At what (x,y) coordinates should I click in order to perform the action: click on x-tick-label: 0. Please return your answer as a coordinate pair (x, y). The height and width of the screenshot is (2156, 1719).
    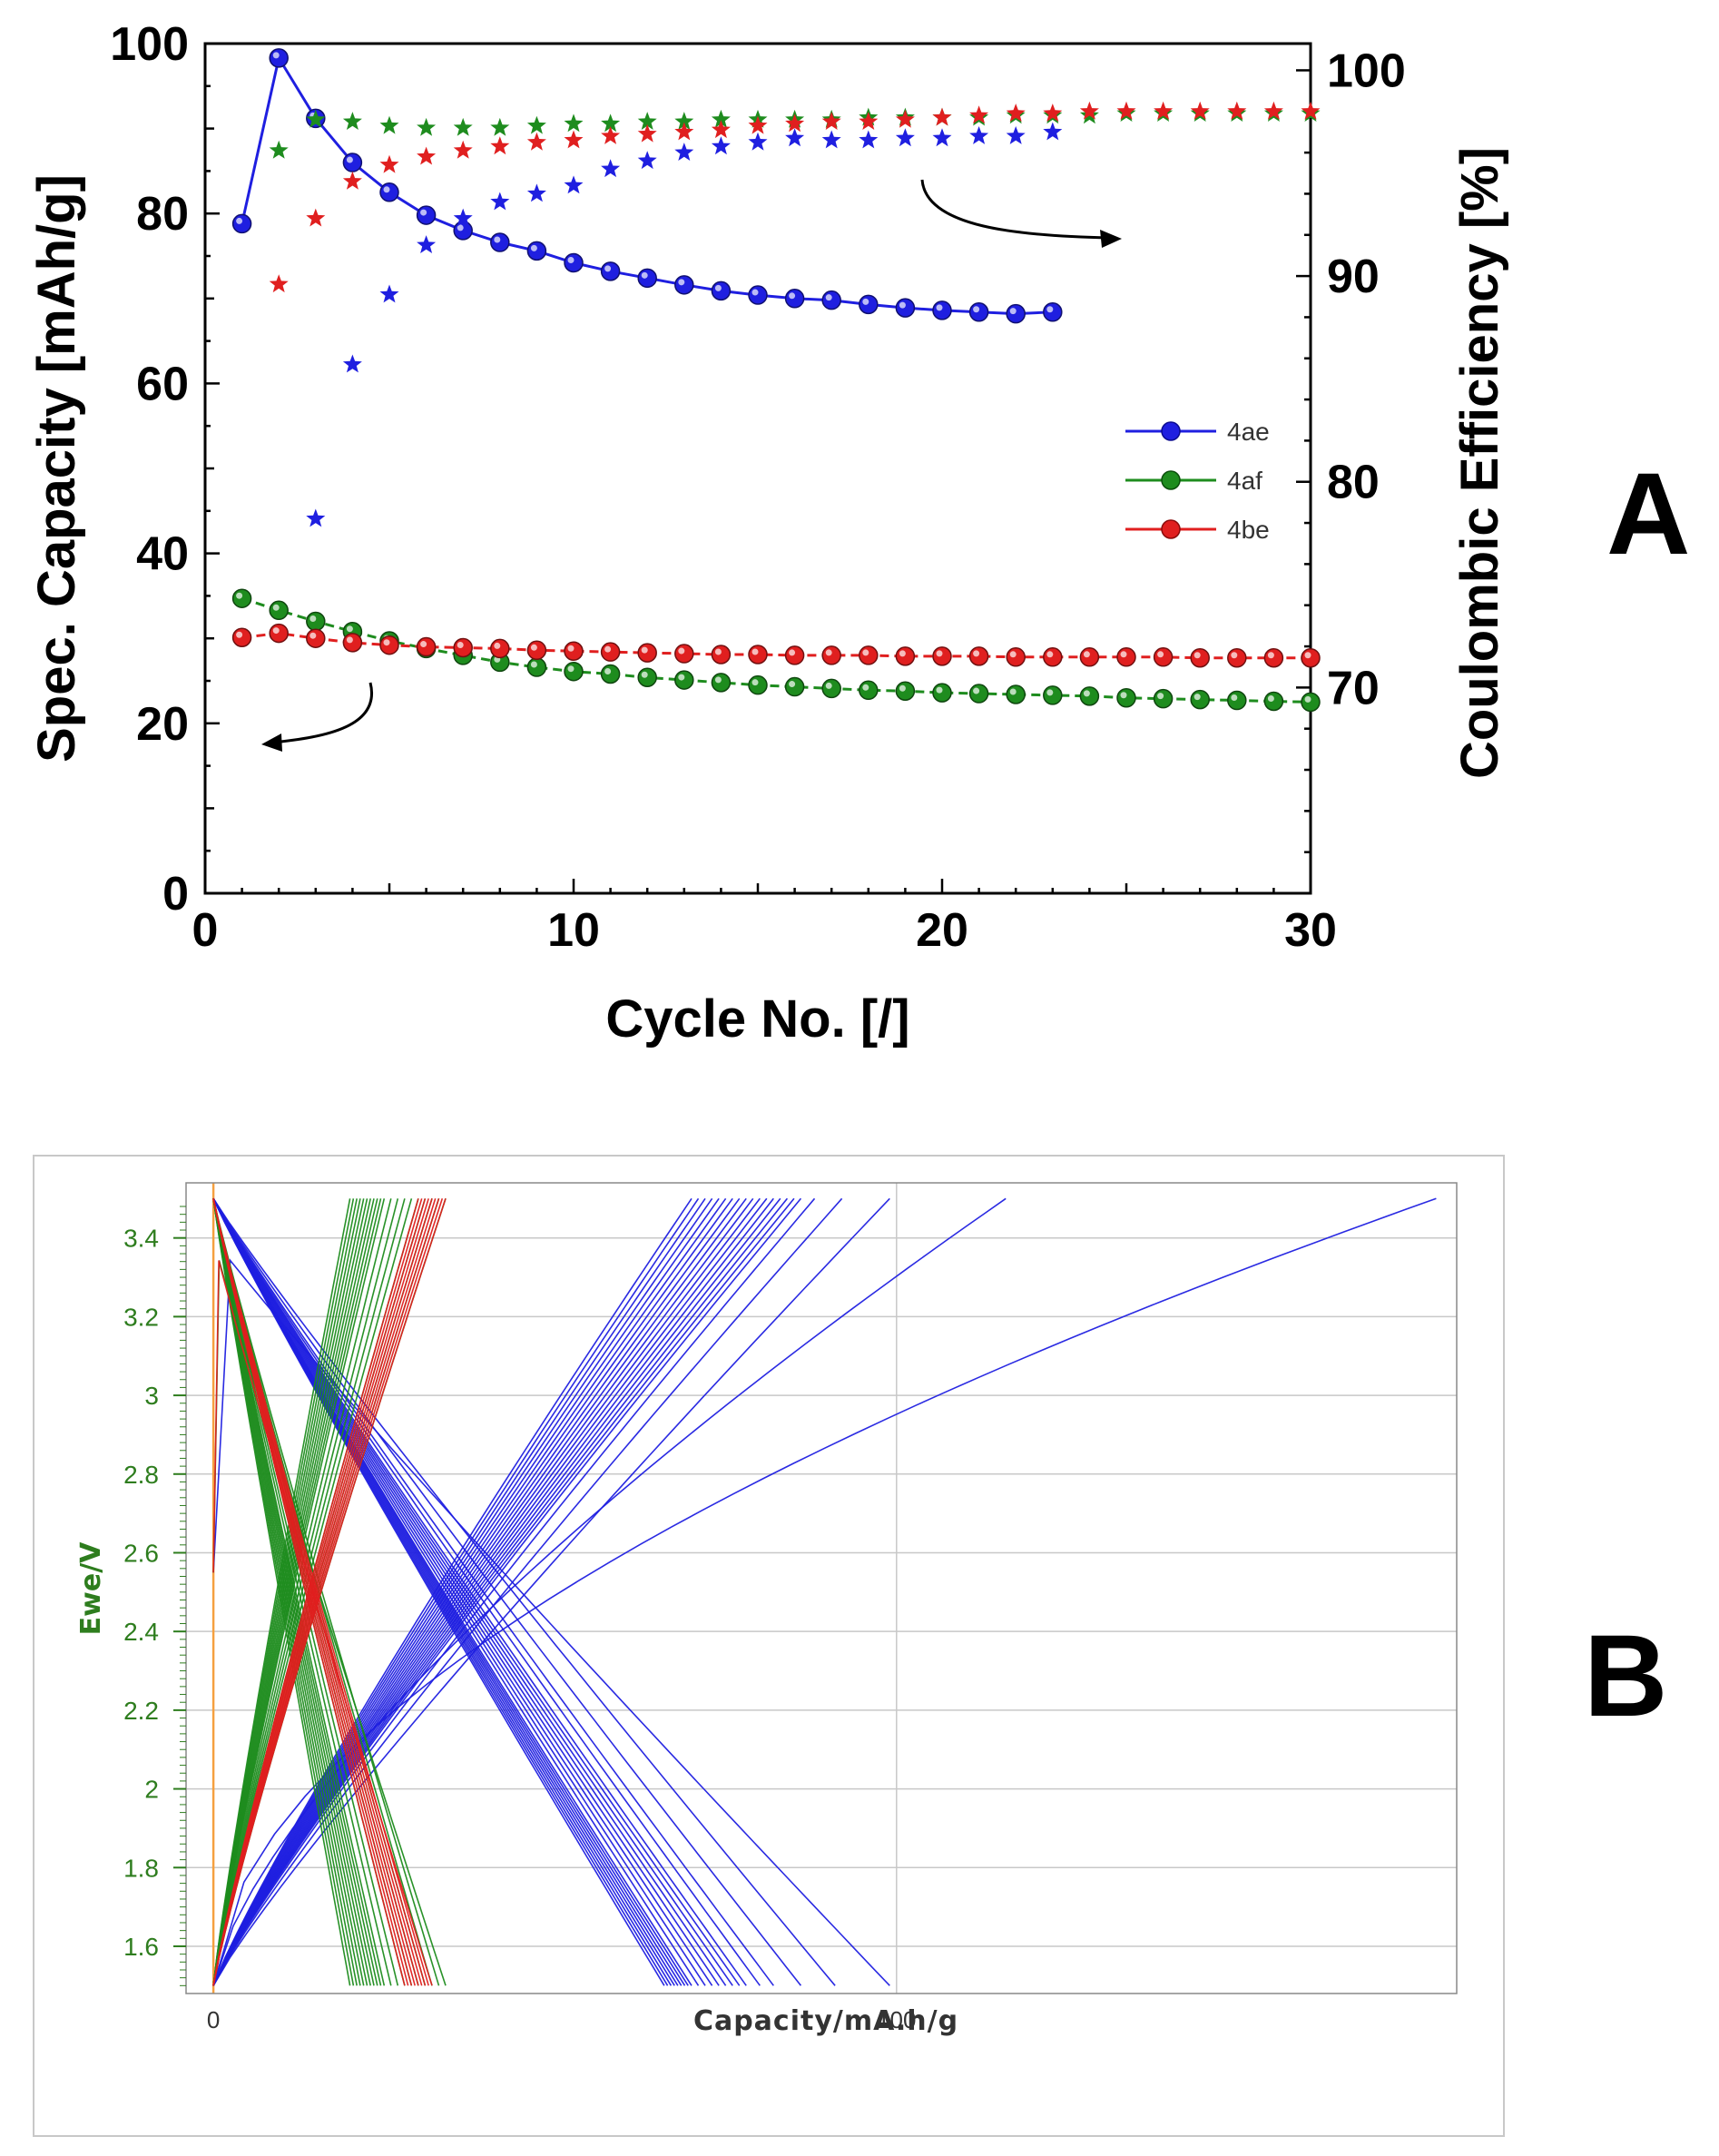
    Looking at the image, I should click on (205, 930).